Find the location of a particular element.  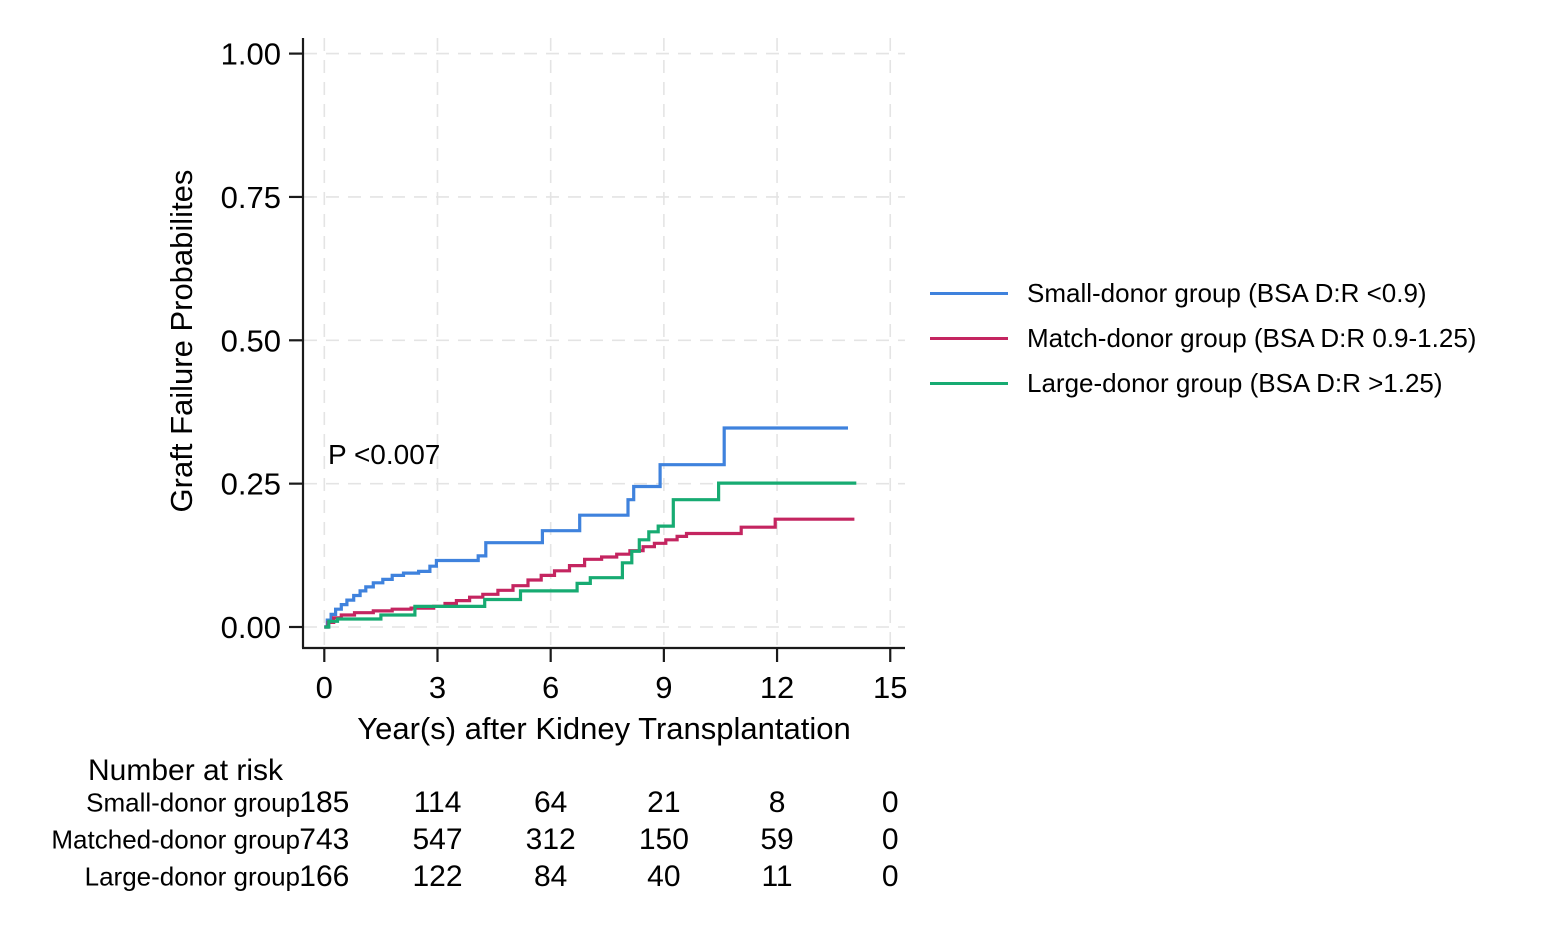

risk-count: 21 is located at coordinates (664, 802).